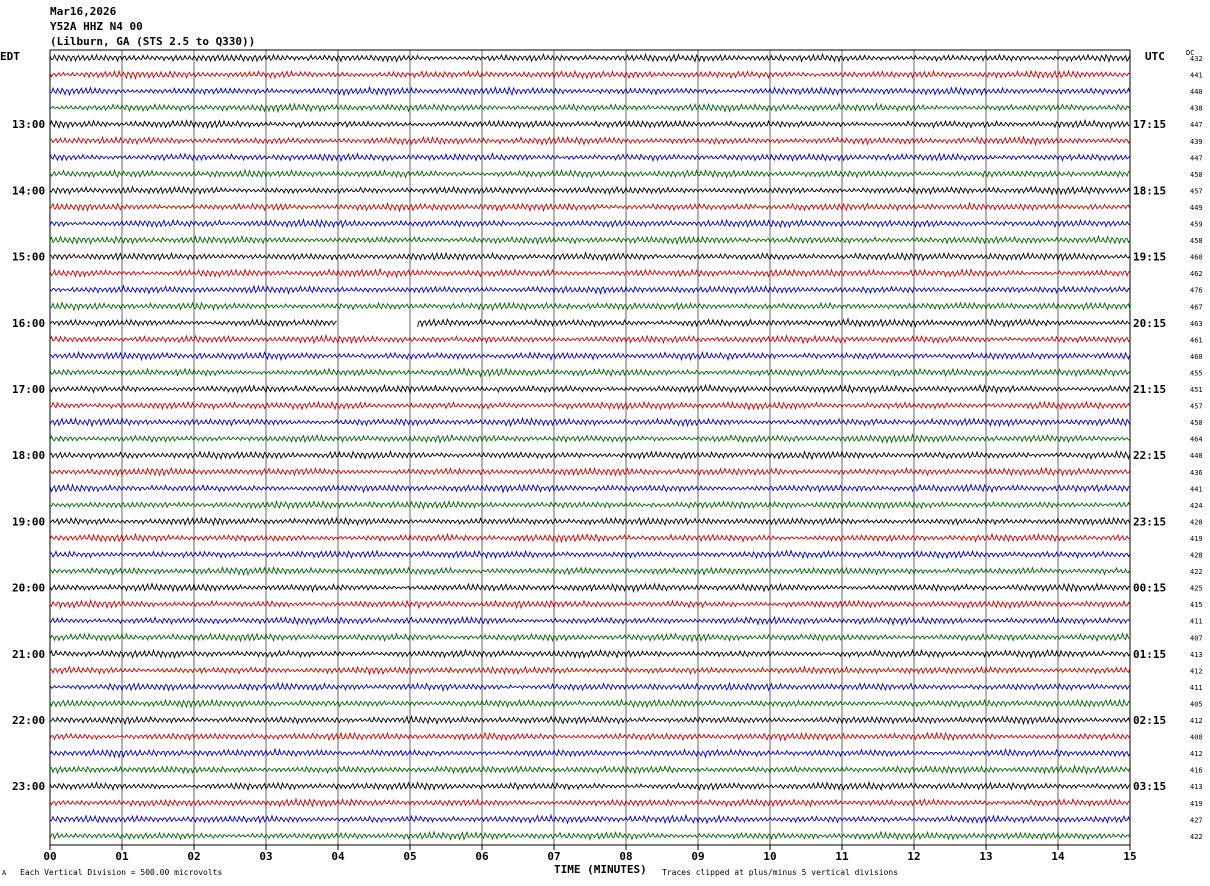 Image resolution: width=1210 pixels, height=886 pixels. What do you see at coordinates (1196, 324) in the screenshot?
I see `dc-offset-label: 463` at bounding box center [1196, 324].